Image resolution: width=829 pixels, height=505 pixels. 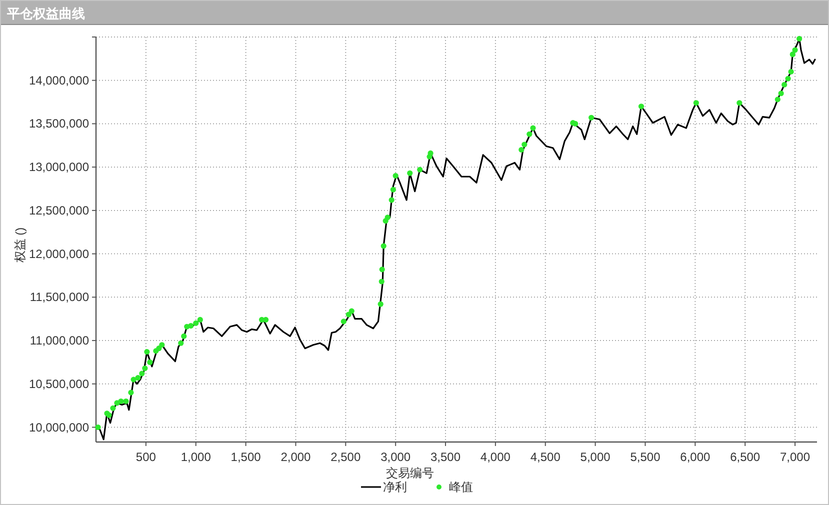 What do you see at coordinates (246, 457) in the screenshot?
I see `x-tick-label: 1,500` at bounding box center [246, 457].